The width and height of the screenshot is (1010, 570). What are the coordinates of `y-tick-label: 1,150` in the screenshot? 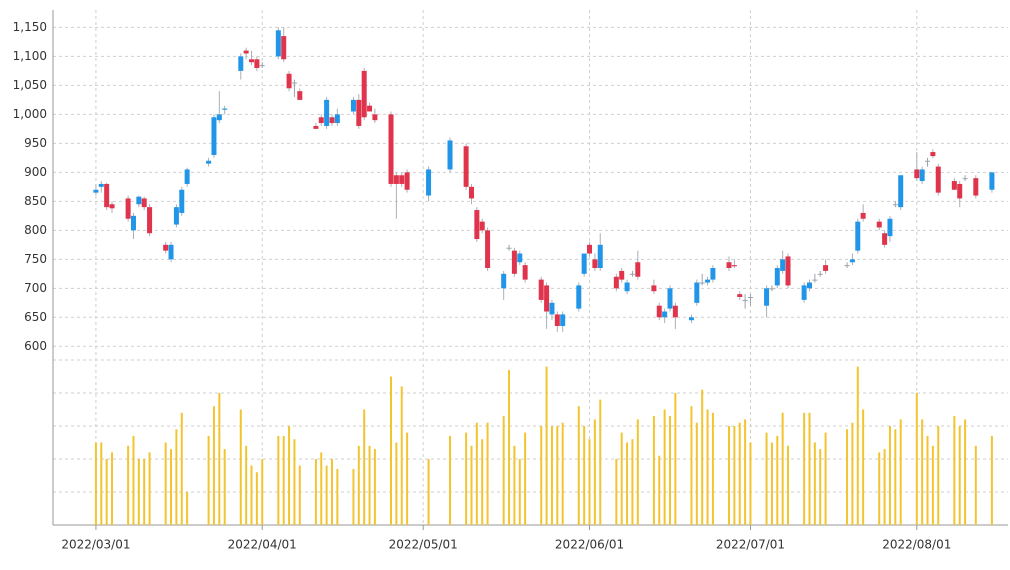 It's located at (30, 27).